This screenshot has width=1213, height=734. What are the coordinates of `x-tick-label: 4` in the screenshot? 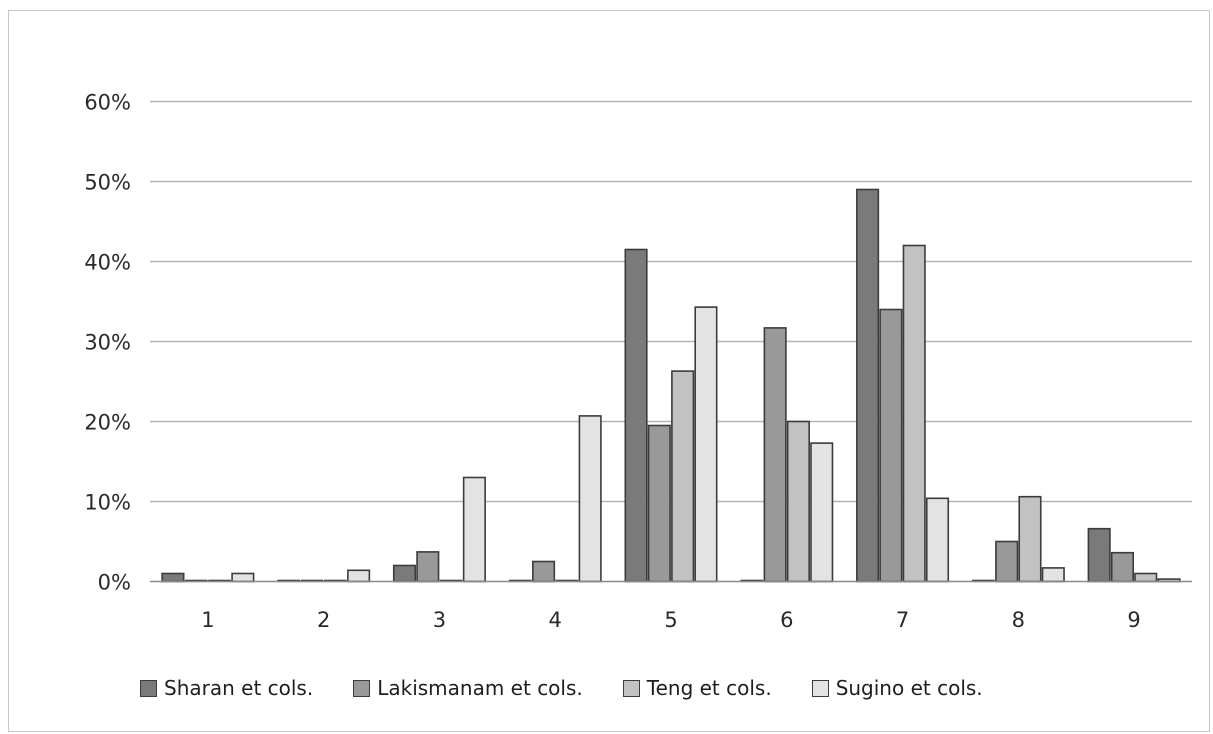 It's located at (555, 620).